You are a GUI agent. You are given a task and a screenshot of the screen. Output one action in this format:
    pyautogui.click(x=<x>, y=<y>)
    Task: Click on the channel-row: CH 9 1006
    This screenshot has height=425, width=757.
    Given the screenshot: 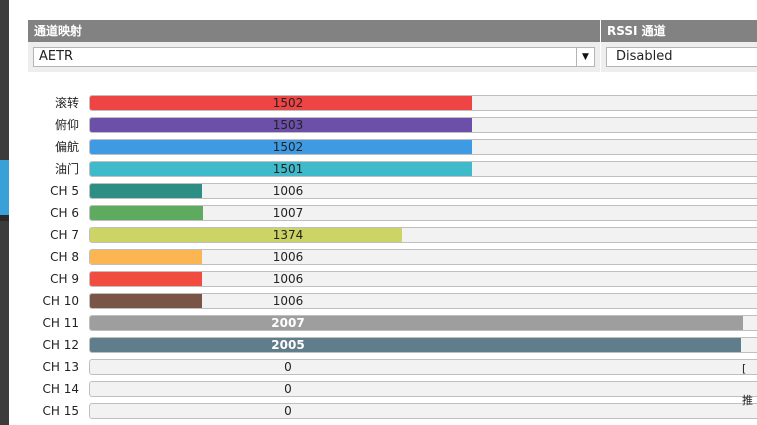 What is the action you would take?
    pyautogui.click(x=378, y=279)
    